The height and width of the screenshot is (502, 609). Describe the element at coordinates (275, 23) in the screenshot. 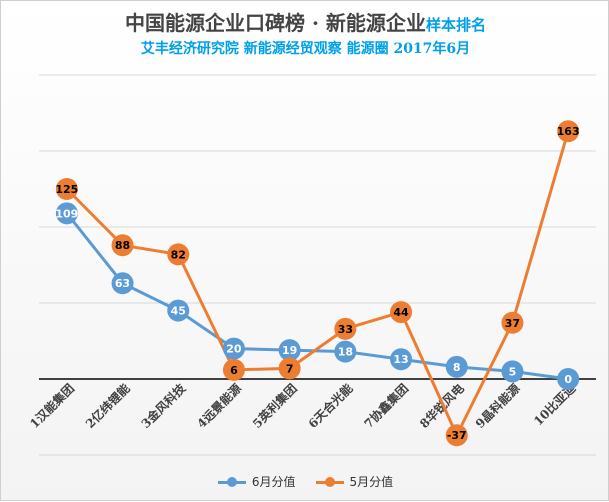

I see `chart-title-main: 中国能源企业口碑榜 · 新能源企业` at that location.